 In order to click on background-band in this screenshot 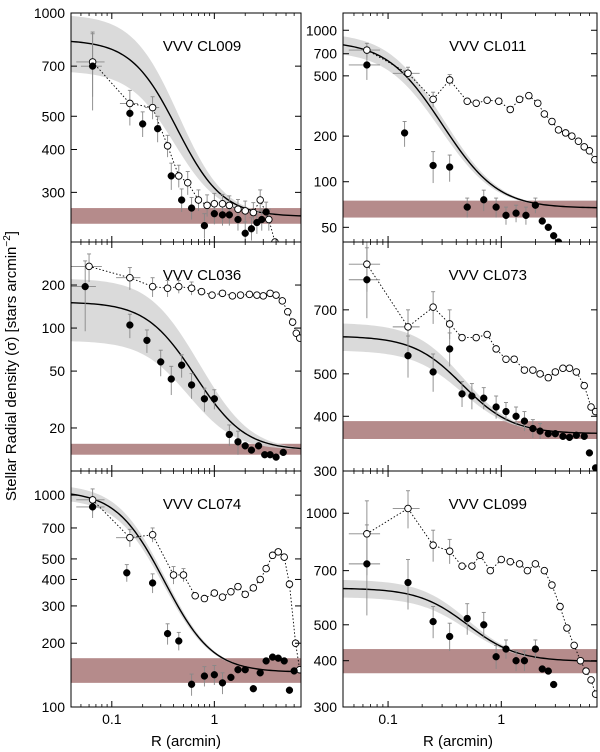, I will do `click(470, 661)`.